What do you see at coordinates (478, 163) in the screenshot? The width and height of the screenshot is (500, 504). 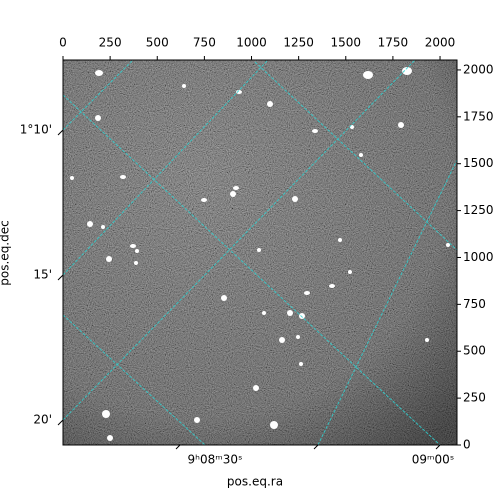 I see `y-tick-label: 1500` at bounding box center [478, 163].